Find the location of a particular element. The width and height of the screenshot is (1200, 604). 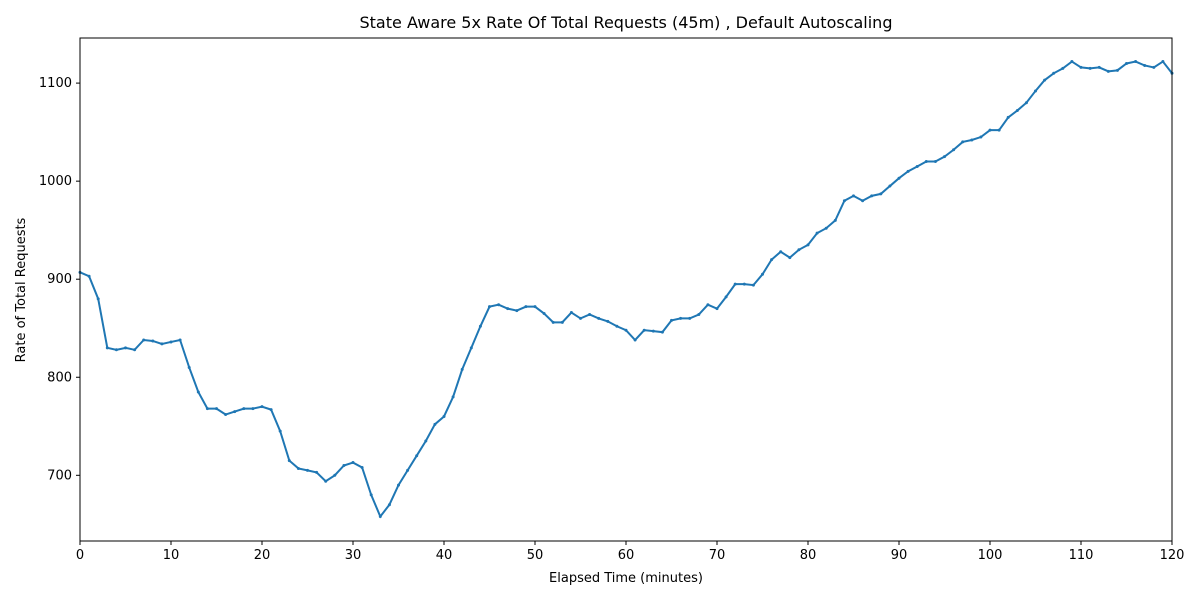

x-tick-label: 110 is located at coordinates (1081, 555).